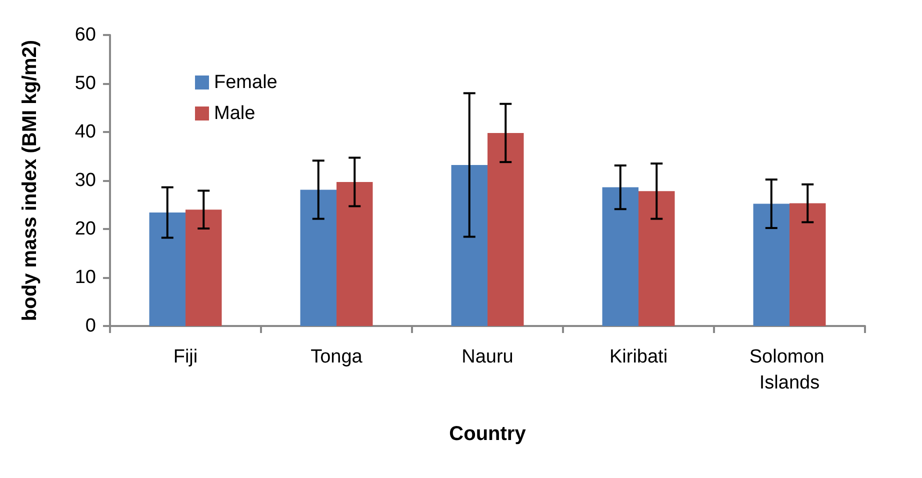  I want to click on x-axis-title: Country, so click(488, 434).